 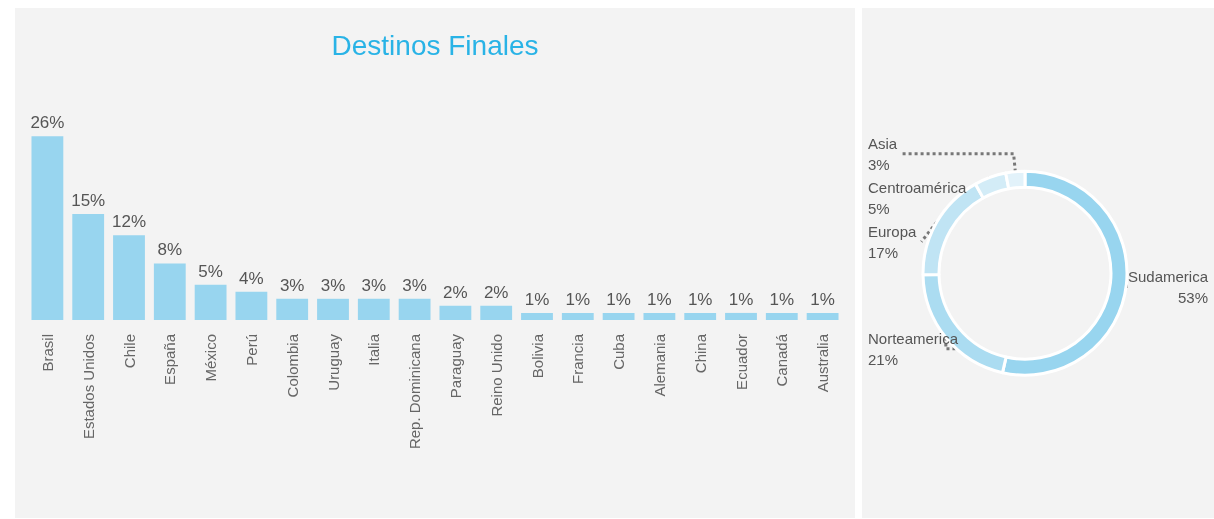 What do you see at coordinates (893, 231) in the screenshot?
I see `slice-label: Europa` at bounding box center [893, 231].